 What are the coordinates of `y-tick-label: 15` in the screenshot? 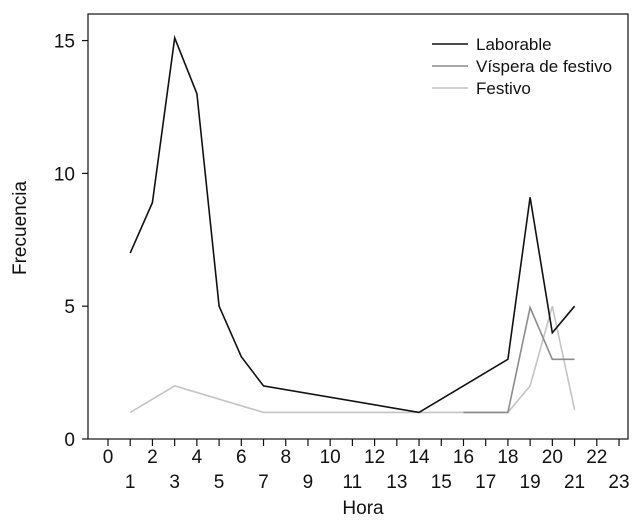 It's located at (64, 42).